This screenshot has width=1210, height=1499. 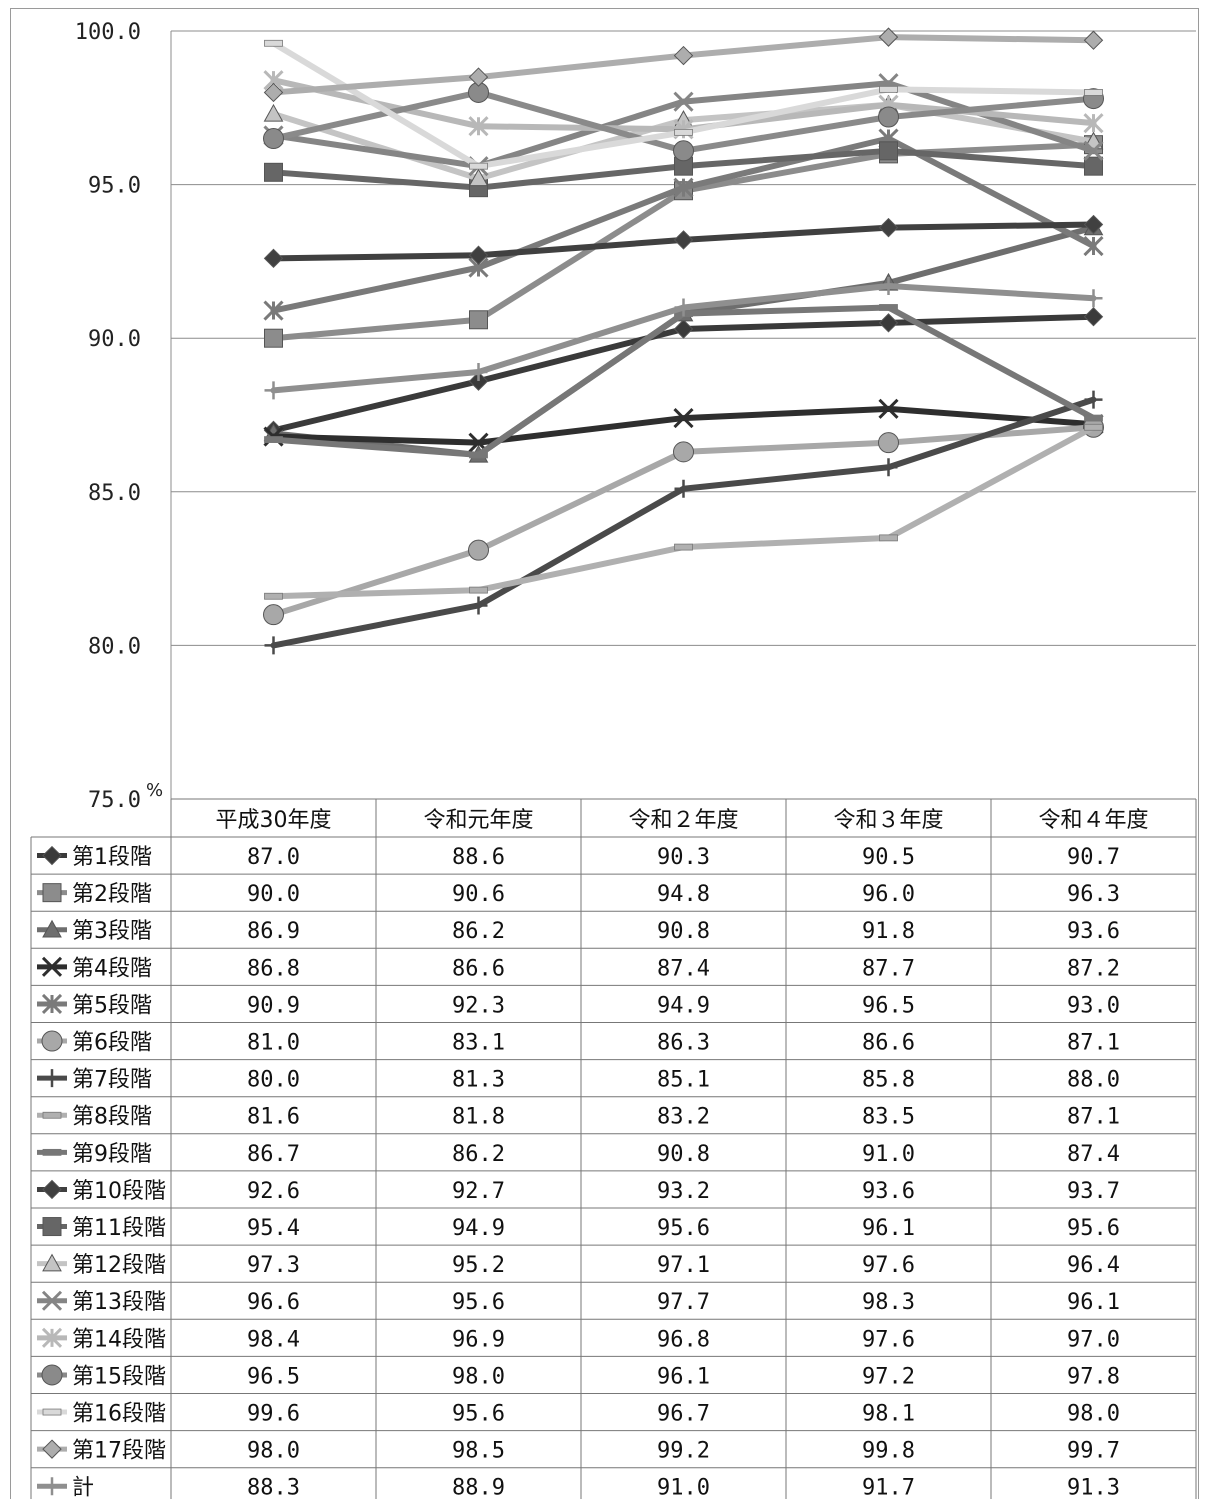 What do you see at coordinates (888, 1339) in the screenshot?
I see `data-label: 97.6` at bounding box center [888, 1339].